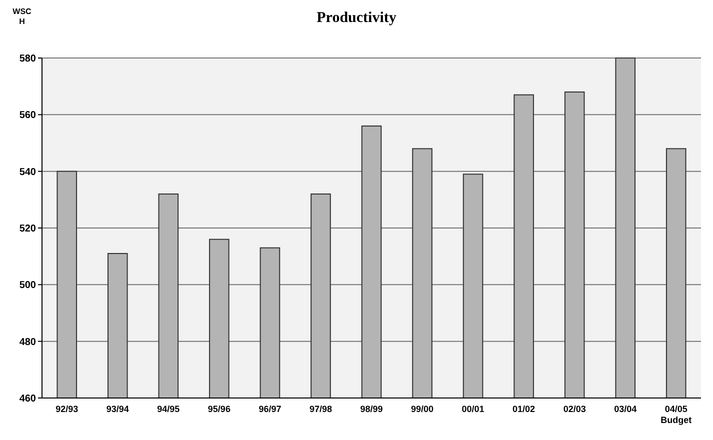  What do you see at coordinates (524, 409) in the screenshot?
I see `x-tick-label: 01/02` at bounding box center [524, 409].